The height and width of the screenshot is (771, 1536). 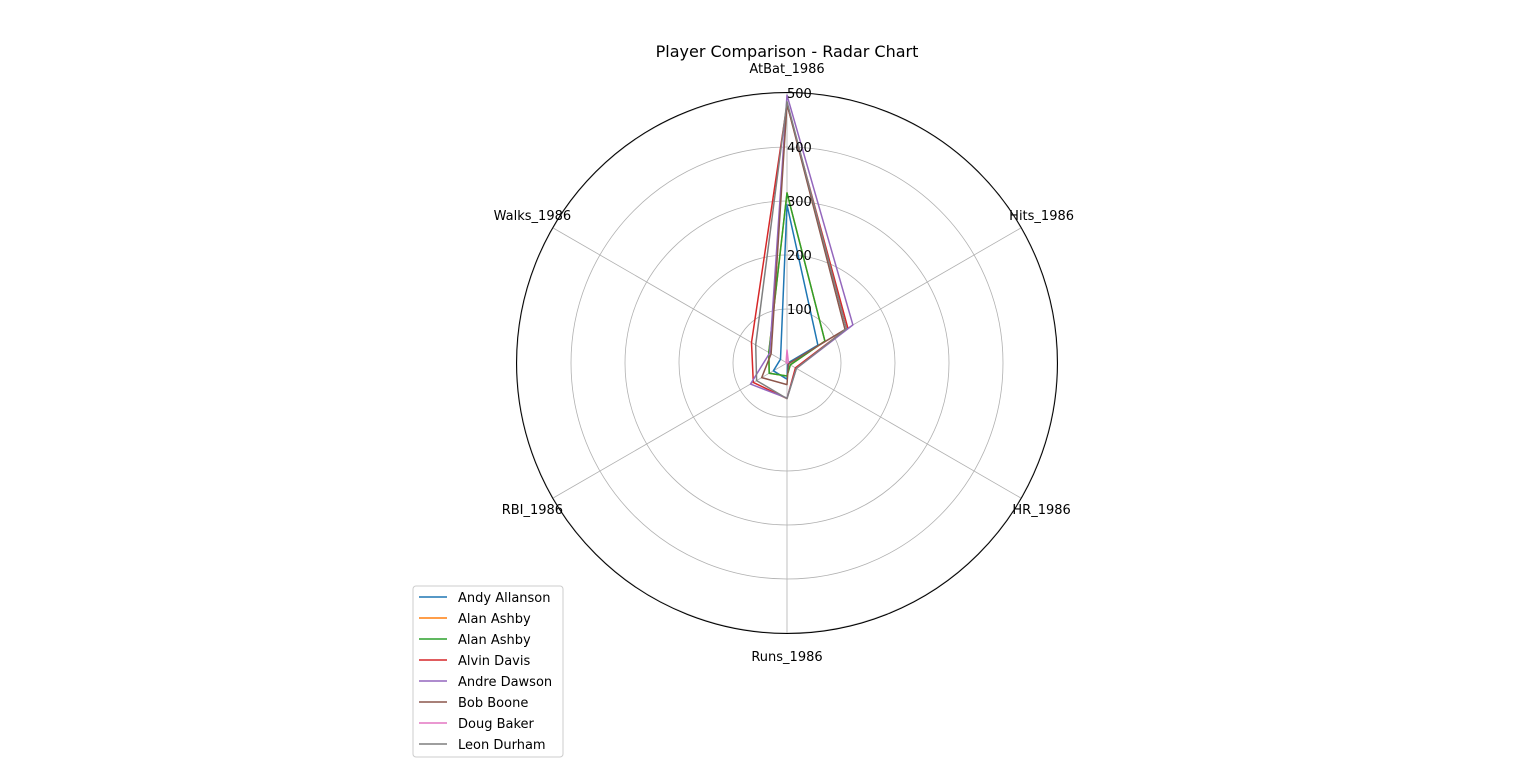 I want to click on legend-frame, so click(x=488, y=671).